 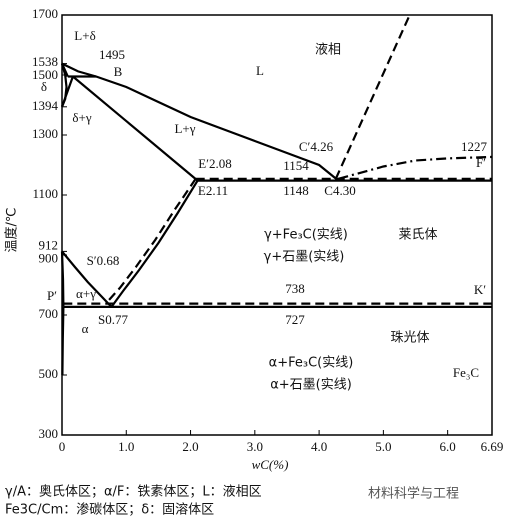 I want to click on annotation: P′, so click(x=52, y=295).